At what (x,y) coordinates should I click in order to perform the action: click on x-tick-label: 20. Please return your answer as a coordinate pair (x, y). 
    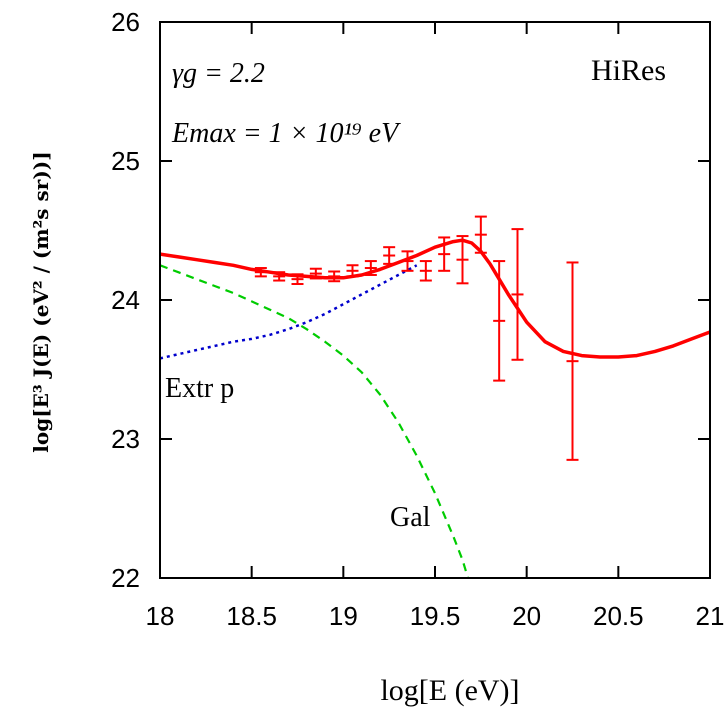
    Looking at the image, I should click on (526, 616).